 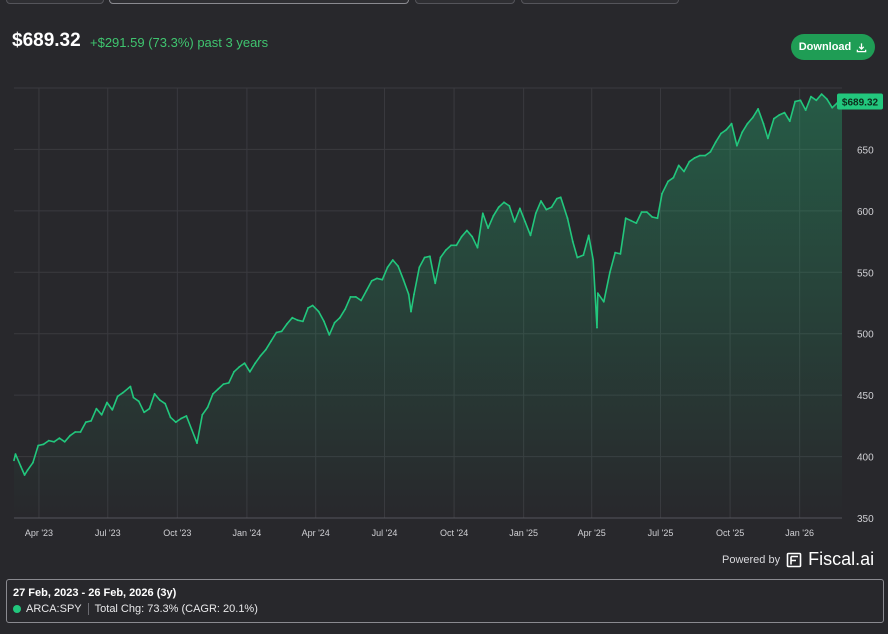 What do you see at coordinates (176, 609) in the screenshot?
I see `legend-summary: Total Chg: 73.3% (CAGR: 20.1%)` at bounding box center [176, 609].